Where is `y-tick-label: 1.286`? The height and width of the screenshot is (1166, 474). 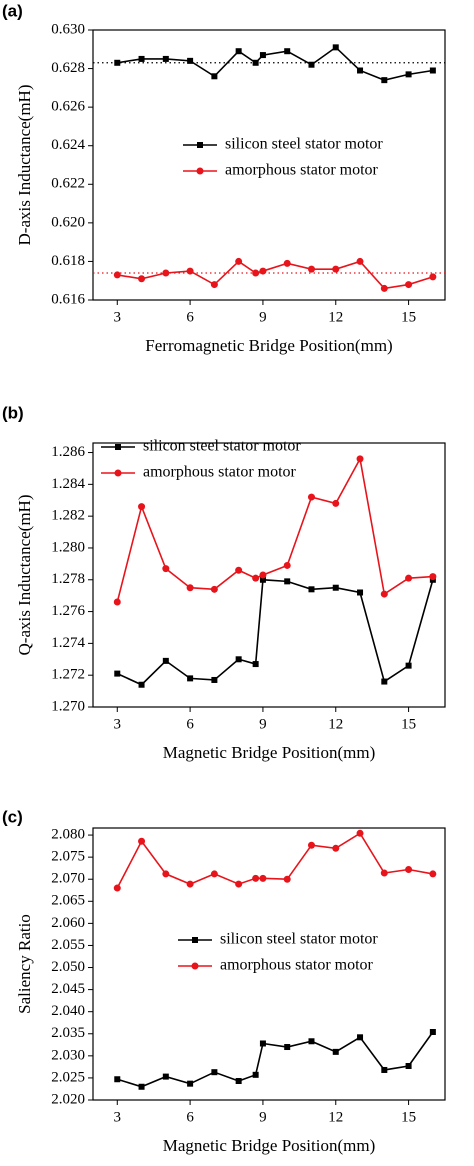 y-tick-label: 1.286 is located at coordinates (68, 452).